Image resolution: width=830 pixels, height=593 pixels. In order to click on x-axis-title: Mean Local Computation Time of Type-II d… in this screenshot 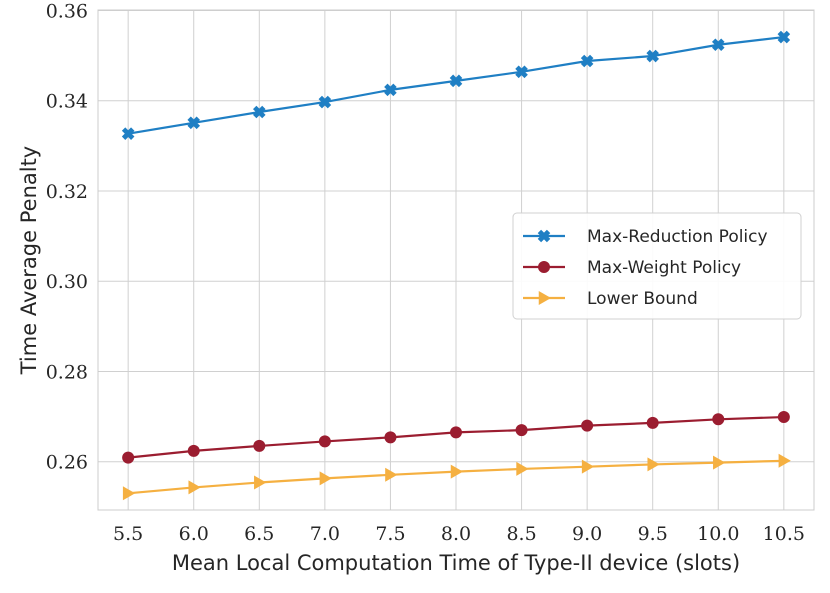, I will do `click(456, 563)`.